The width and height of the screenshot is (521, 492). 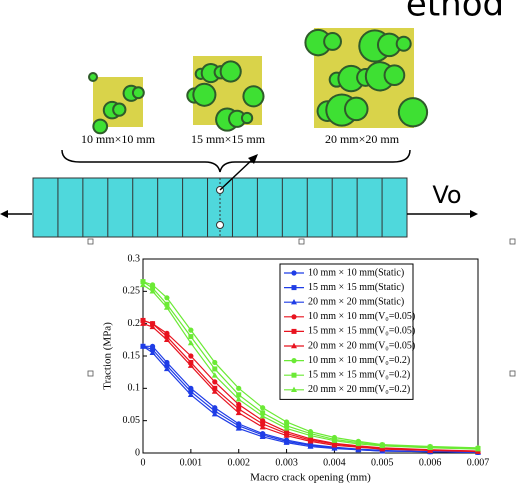 I want to click on y-tick-label: 0.05, so click(x=132, y=420).